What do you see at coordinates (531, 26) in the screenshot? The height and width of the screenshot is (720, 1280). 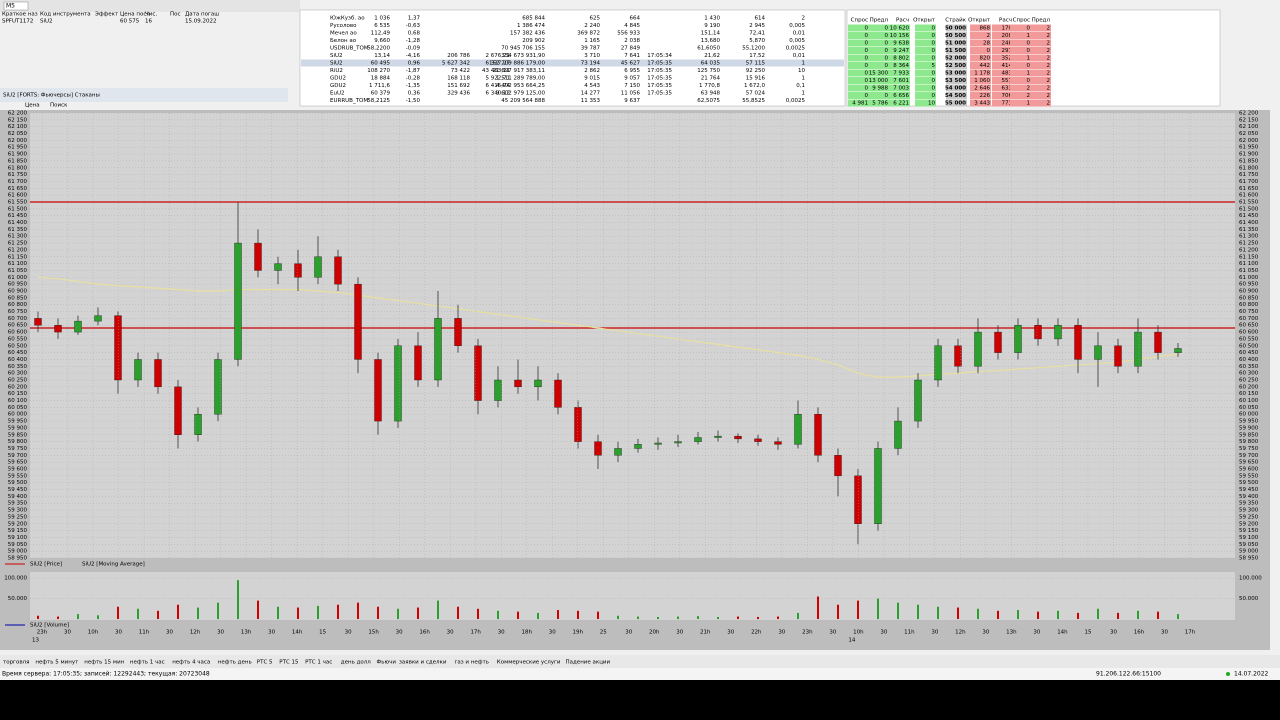 I see `cell: 1 386 474` at bounding box center [531, 26].